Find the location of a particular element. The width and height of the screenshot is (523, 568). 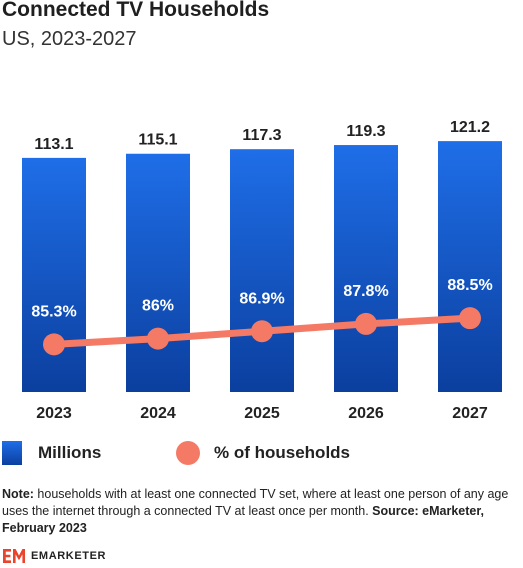

em-logo-icon is located at coordinates (14, 556).